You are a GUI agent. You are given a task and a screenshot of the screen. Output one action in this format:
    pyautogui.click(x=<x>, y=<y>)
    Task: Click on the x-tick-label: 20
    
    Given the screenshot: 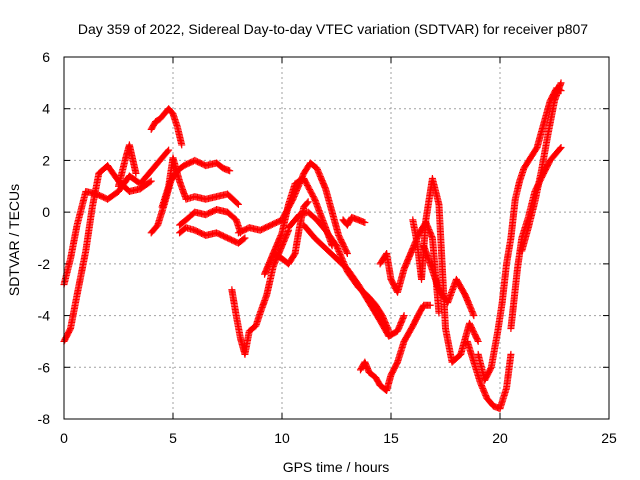 What is the action you would take?
    pyautogui.click(x=500, y=438)
    